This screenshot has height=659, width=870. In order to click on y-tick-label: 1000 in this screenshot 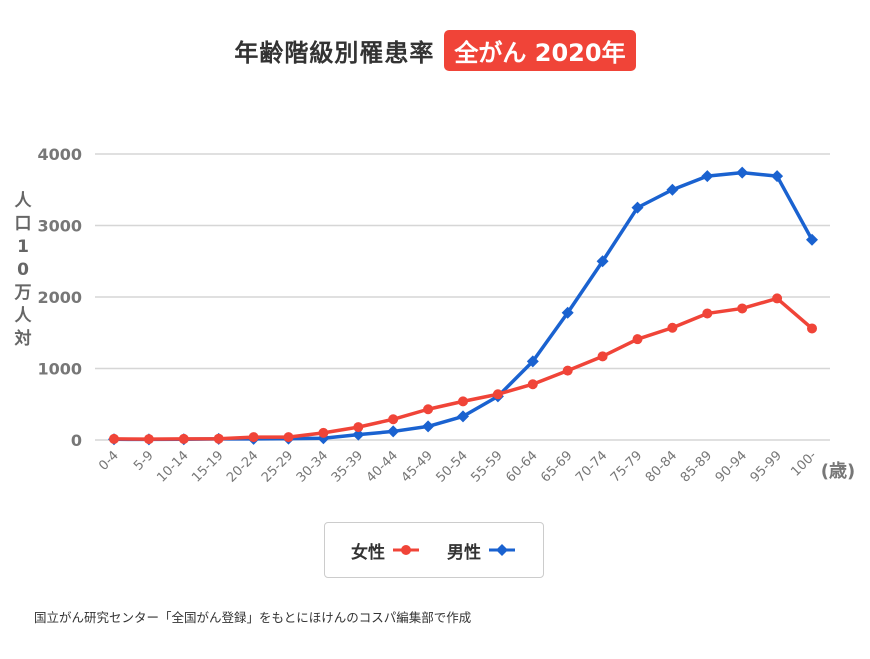, I will do `click(59, 369)`.